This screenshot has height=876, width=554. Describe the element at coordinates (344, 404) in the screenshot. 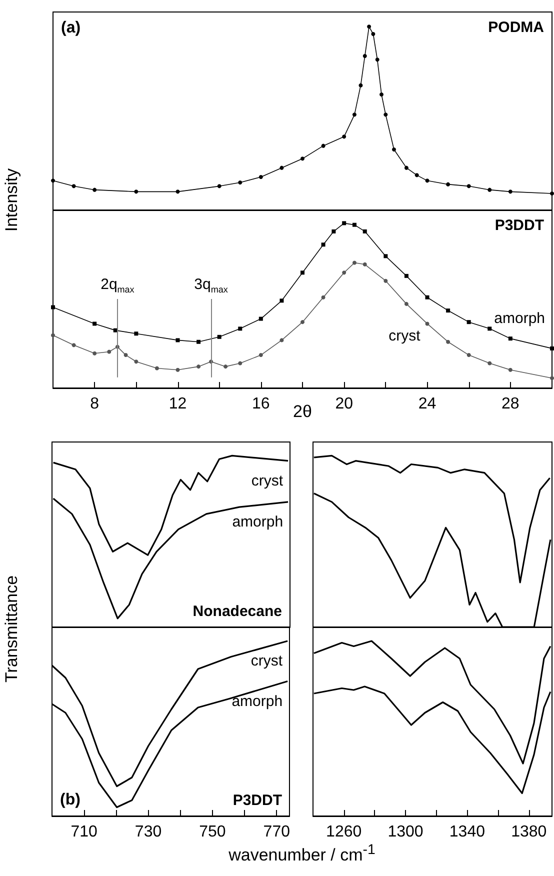

I see `x-tick-label: 20` at that location.